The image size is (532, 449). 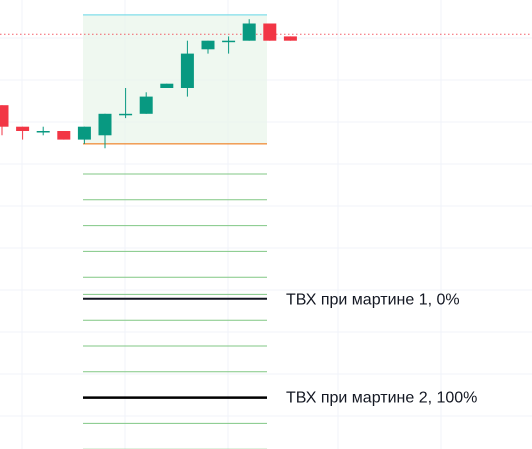 I want to click on marker-label-martin-2: ТВХ при мартине 2, 100%, so click(x=381, y=398).